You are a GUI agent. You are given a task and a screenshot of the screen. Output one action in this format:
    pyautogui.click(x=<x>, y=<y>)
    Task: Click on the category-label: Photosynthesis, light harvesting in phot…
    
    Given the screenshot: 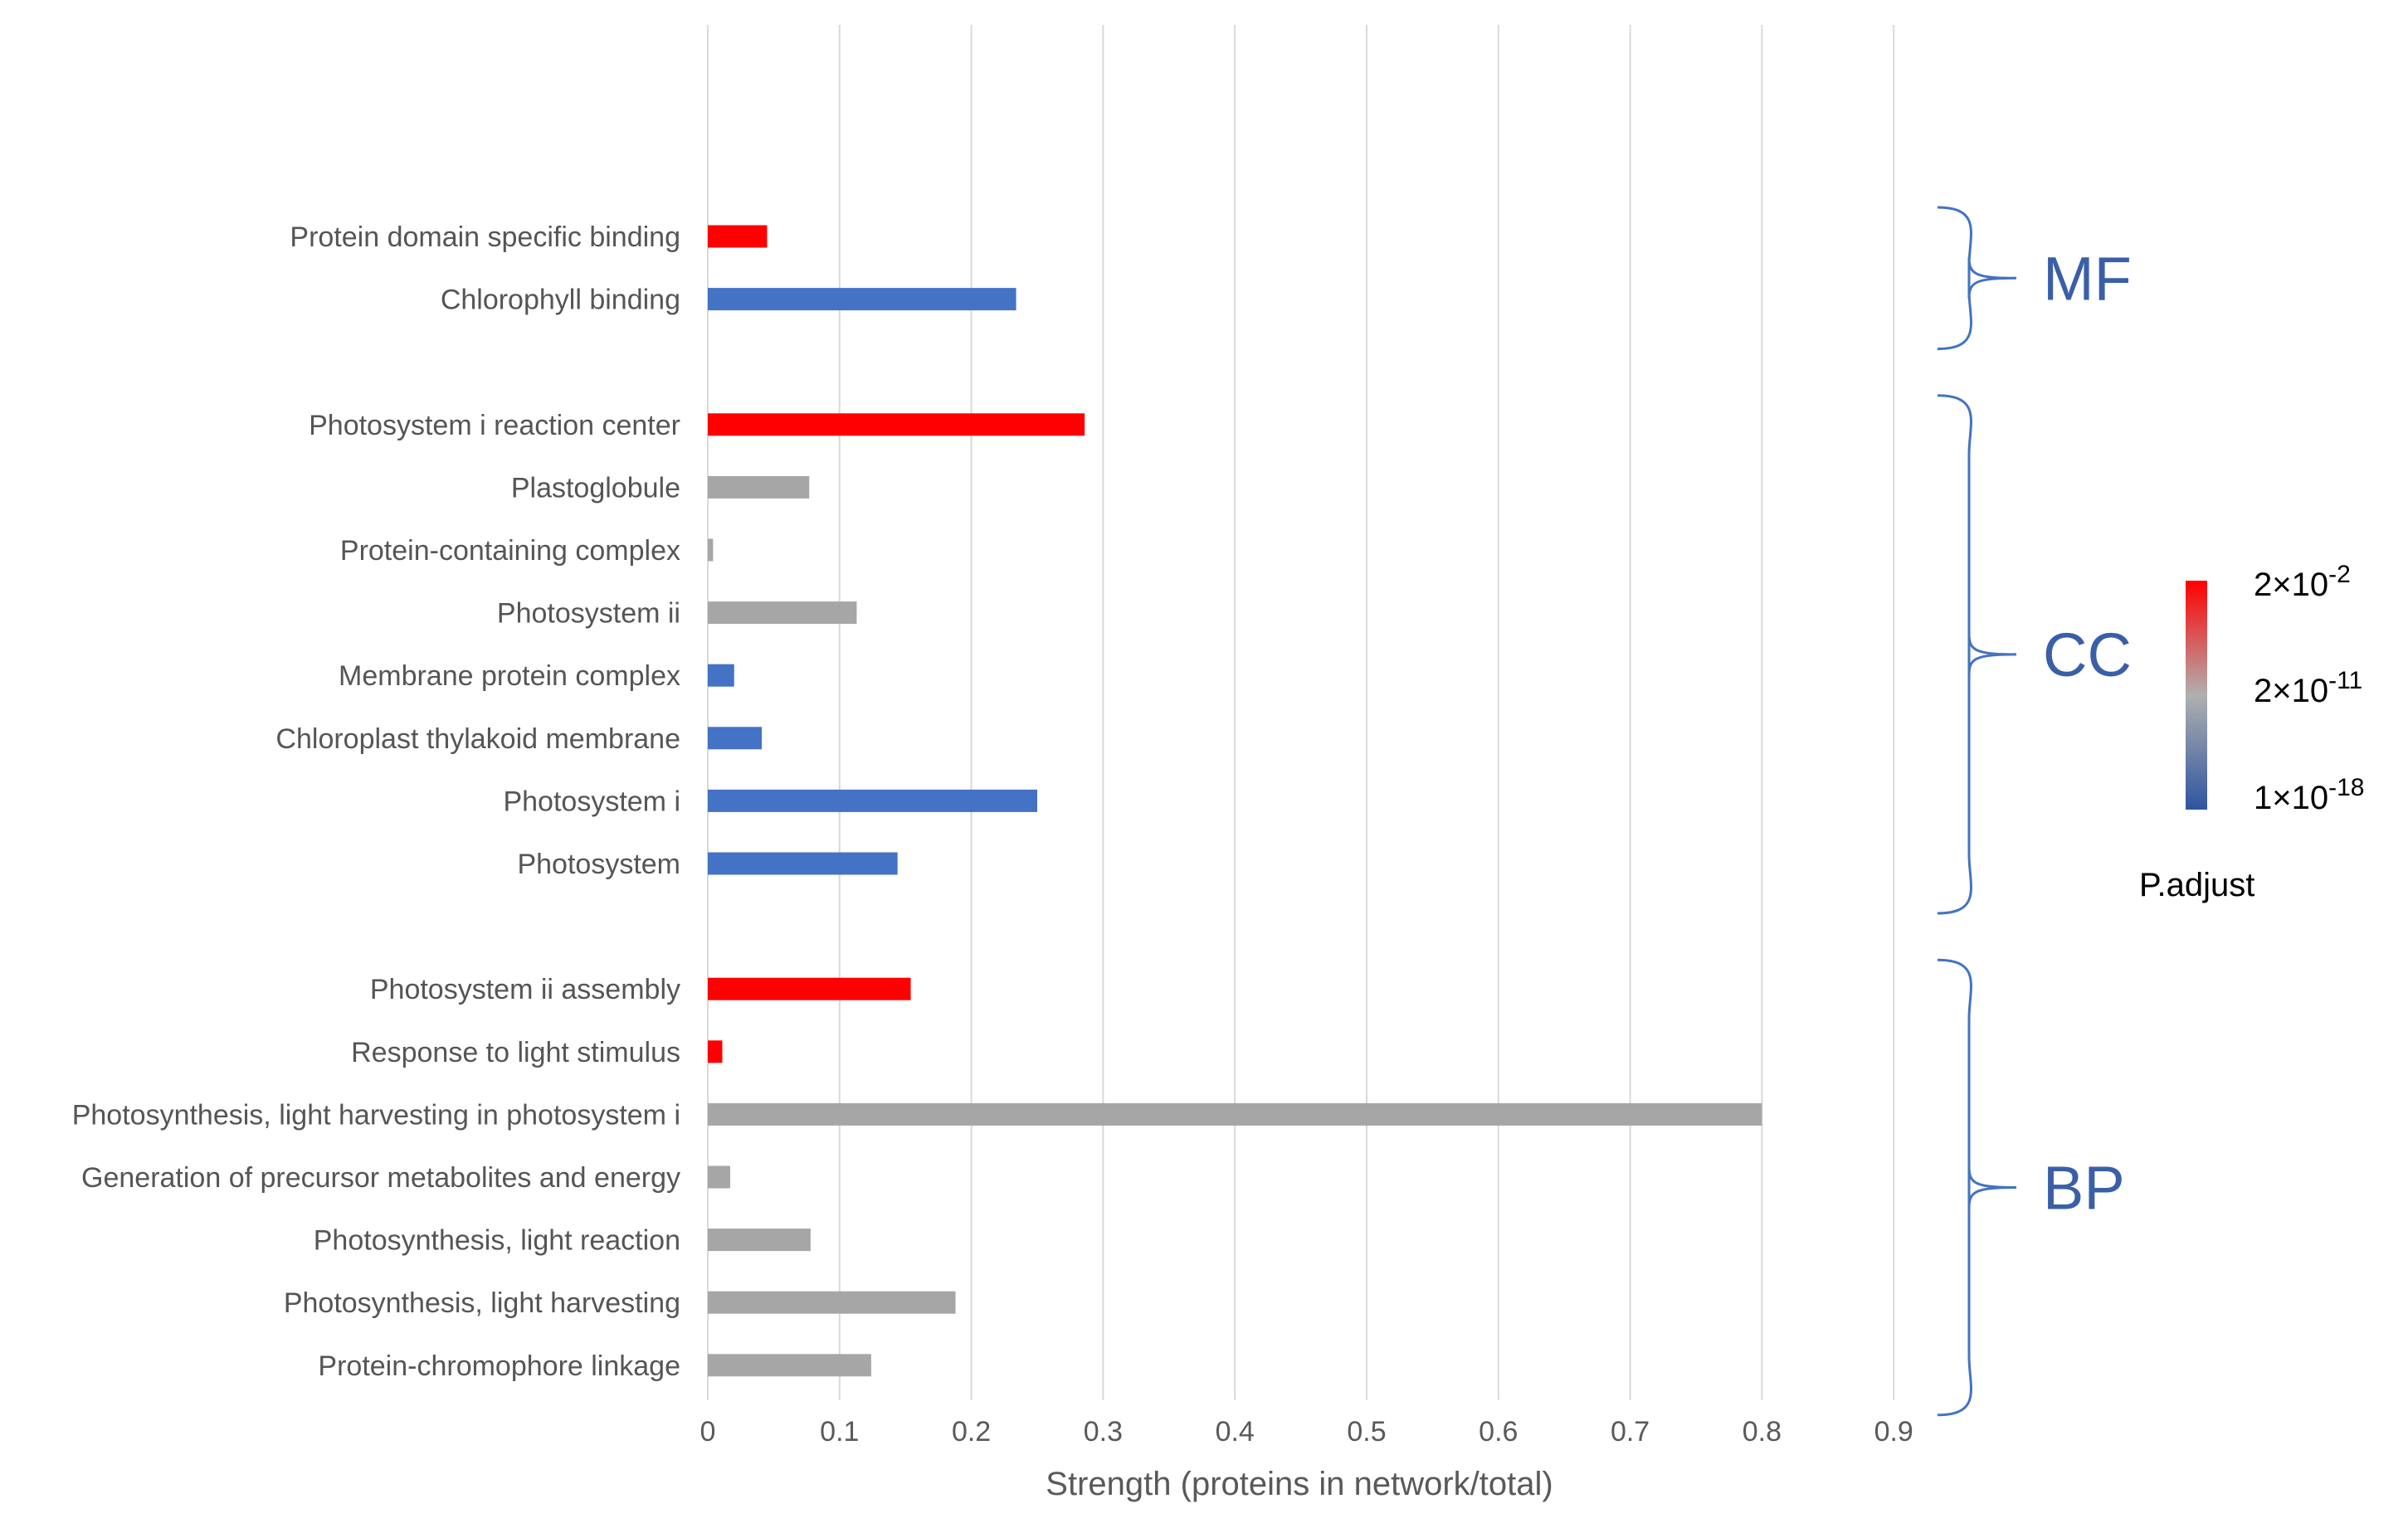 What is the action you would take?
    pyautogui.click(x=376, y=1115)
    